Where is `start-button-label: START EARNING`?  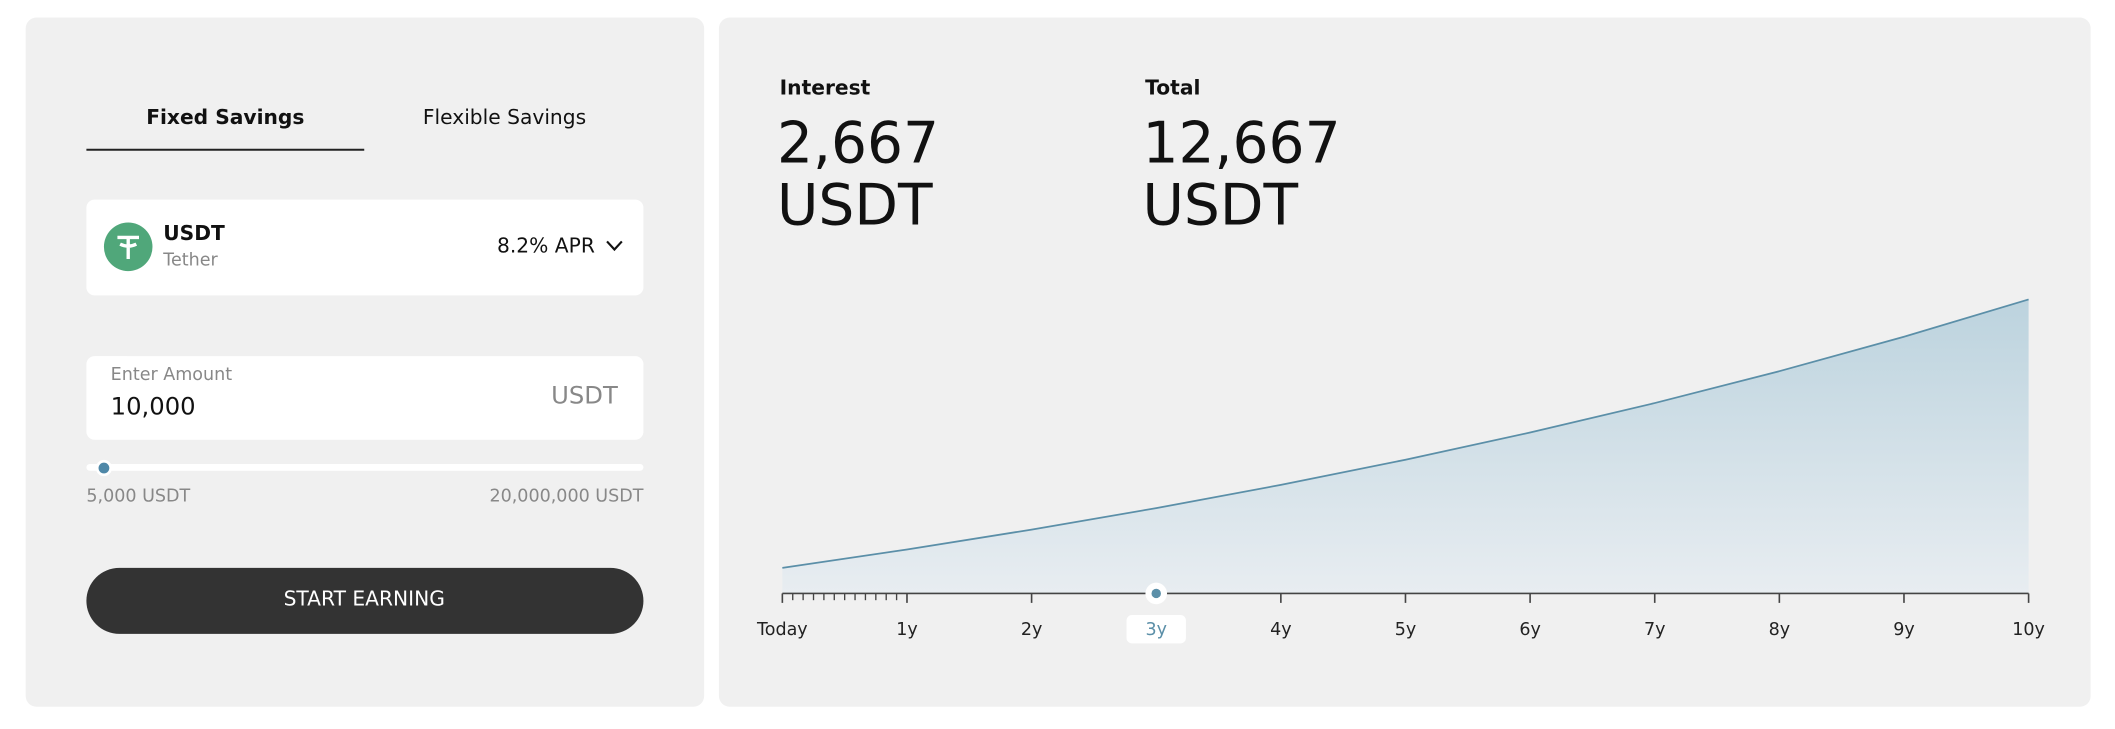 start-button-label: START EARNING is located at coordinates (364, 599).